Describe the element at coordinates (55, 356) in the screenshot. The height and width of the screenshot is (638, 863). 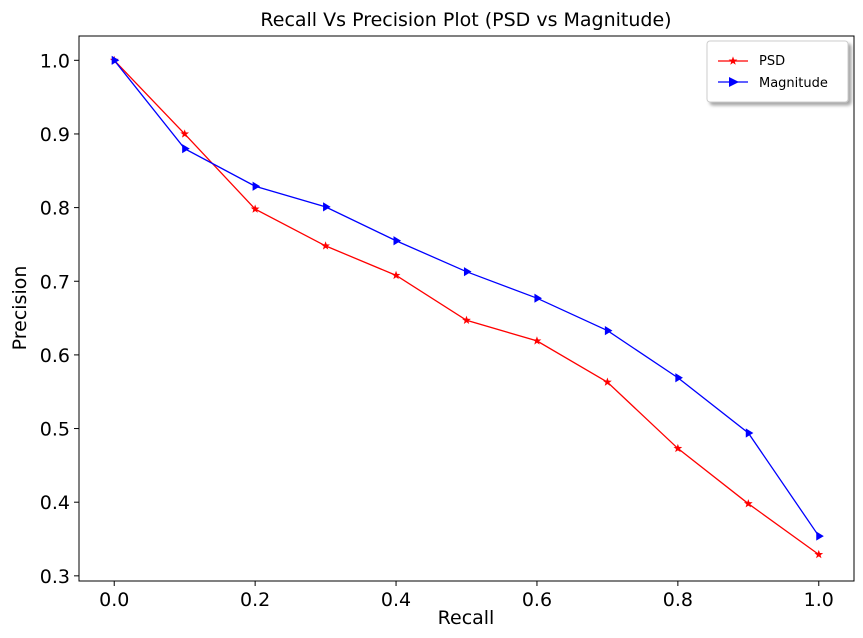
I see `y-tick-label: 0.6` at that location.